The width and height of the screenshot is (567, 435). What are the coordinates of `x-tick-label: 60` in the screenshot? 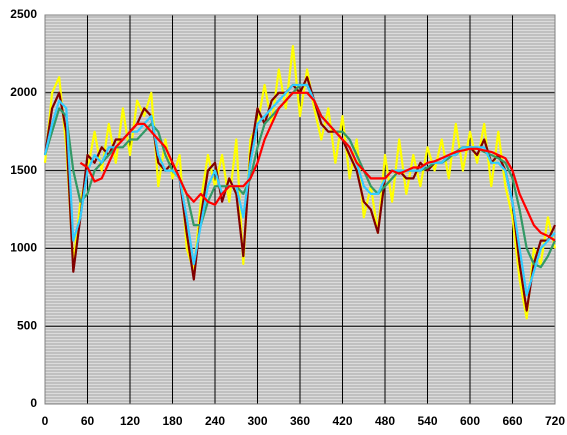 It's located at (88, 421).